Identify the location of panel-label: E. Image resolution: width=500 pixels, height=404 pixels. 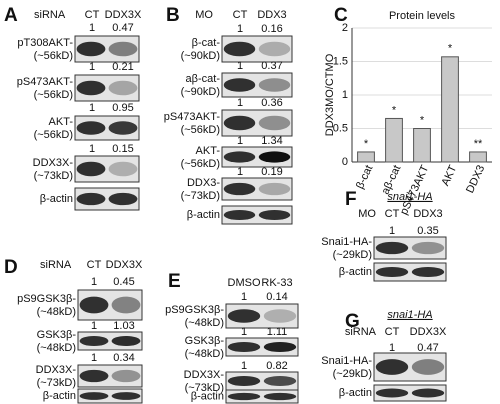
(174, 281).